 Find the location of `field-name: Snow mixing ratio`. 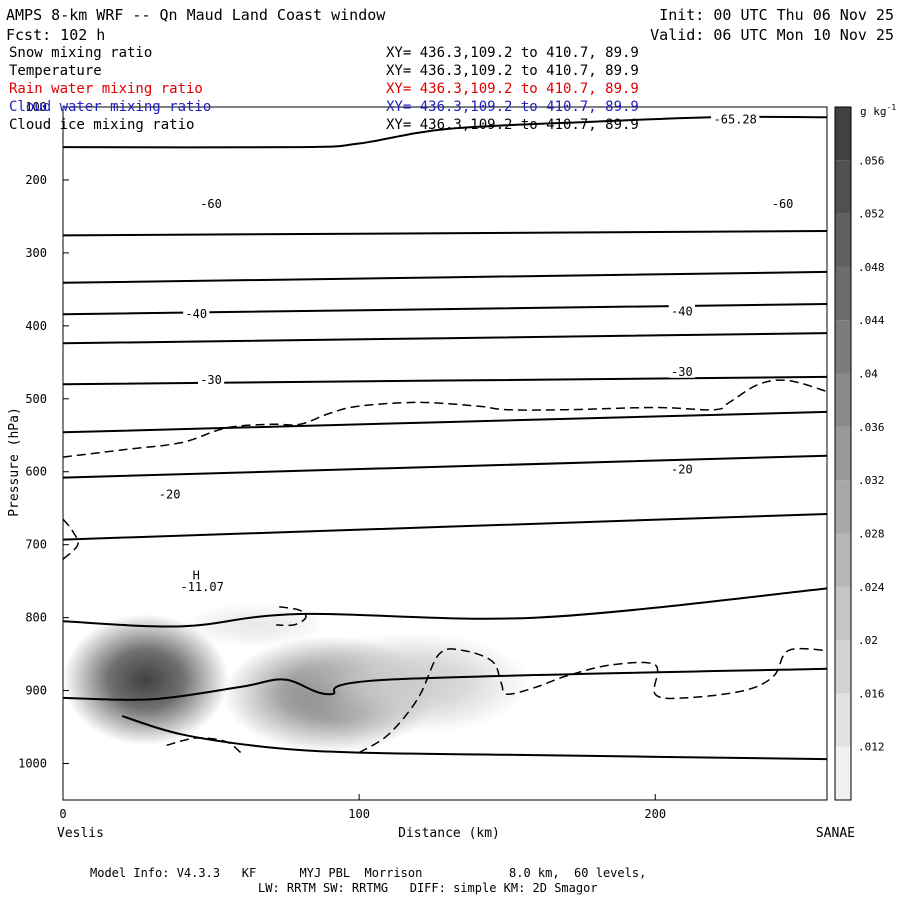

field-name: Snow mixing ratio is located at coordinates (80, 53).